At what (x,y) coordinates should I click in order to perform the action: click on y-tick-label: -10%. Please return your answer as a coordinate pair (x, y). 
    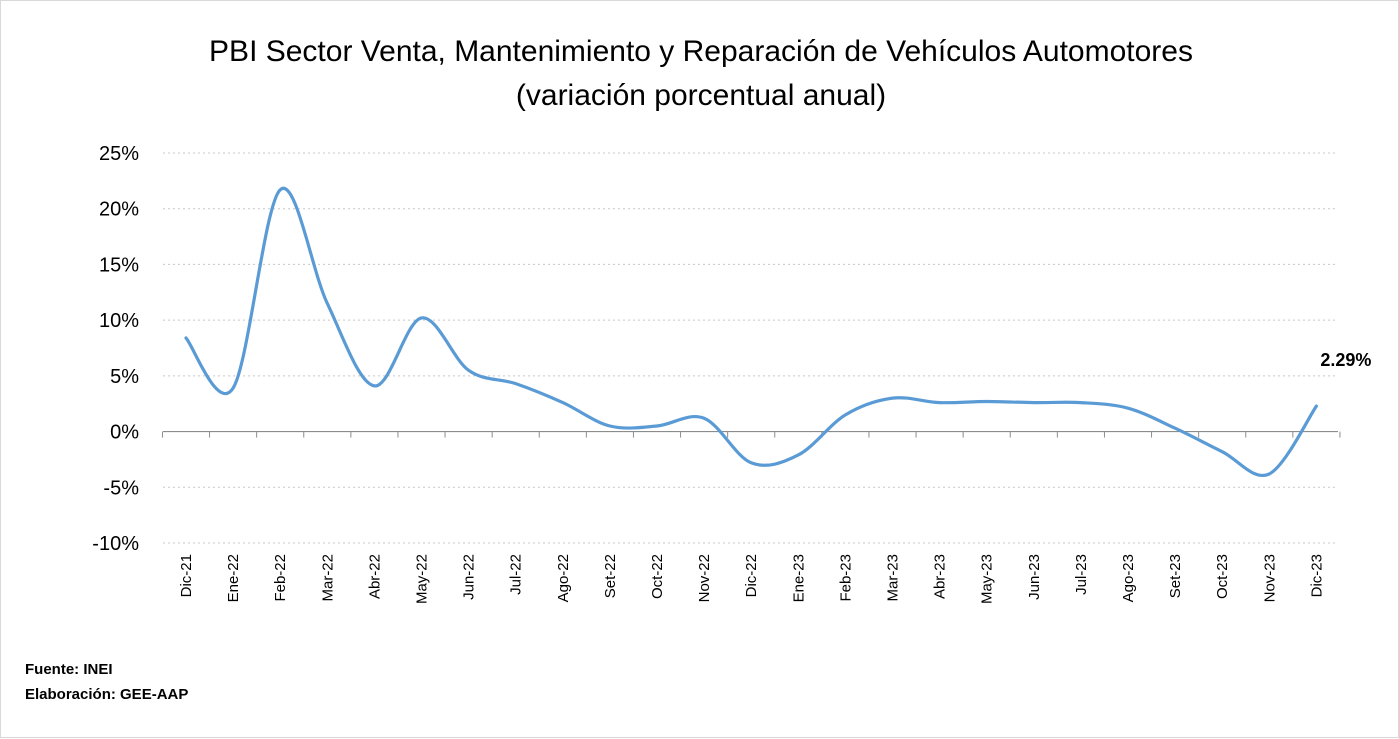
    Looking at the image, I should click on (115, 544).